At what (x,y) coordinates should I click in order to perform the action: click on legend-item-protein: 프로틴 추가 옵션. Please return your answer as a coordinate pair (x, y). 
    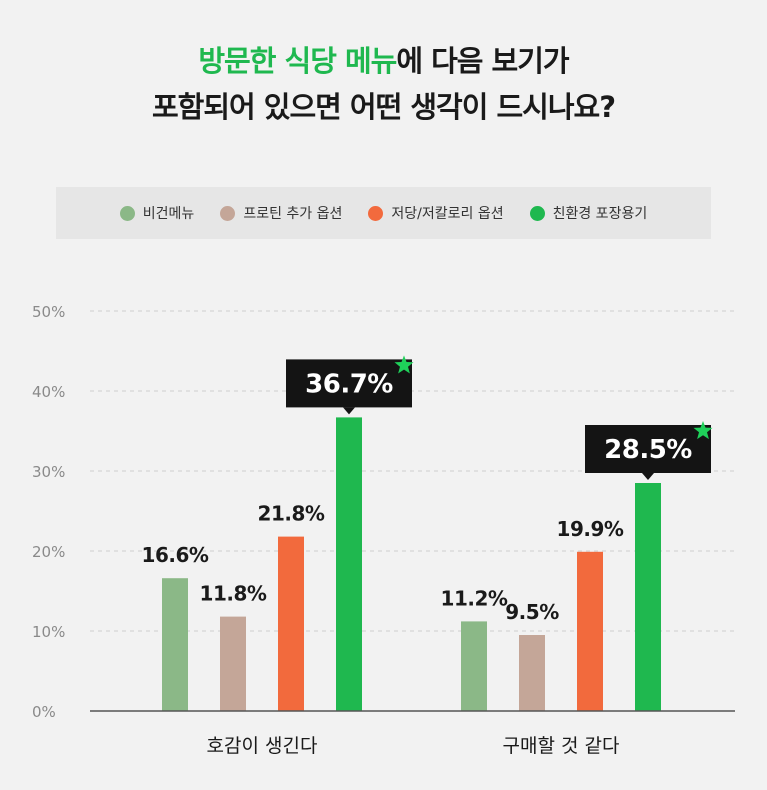
    Looking at the image, I should click on (281, 213).